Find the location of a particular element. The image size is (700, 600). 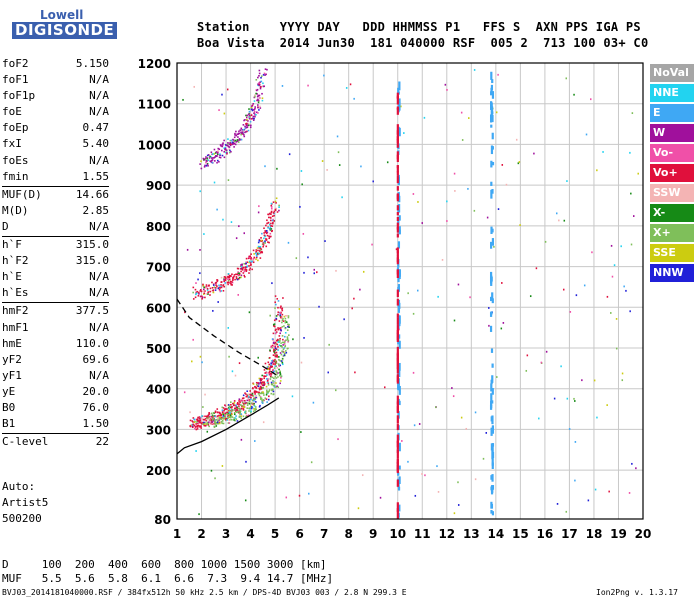

param-value: 14.66 is located at coordinates (92, 194).